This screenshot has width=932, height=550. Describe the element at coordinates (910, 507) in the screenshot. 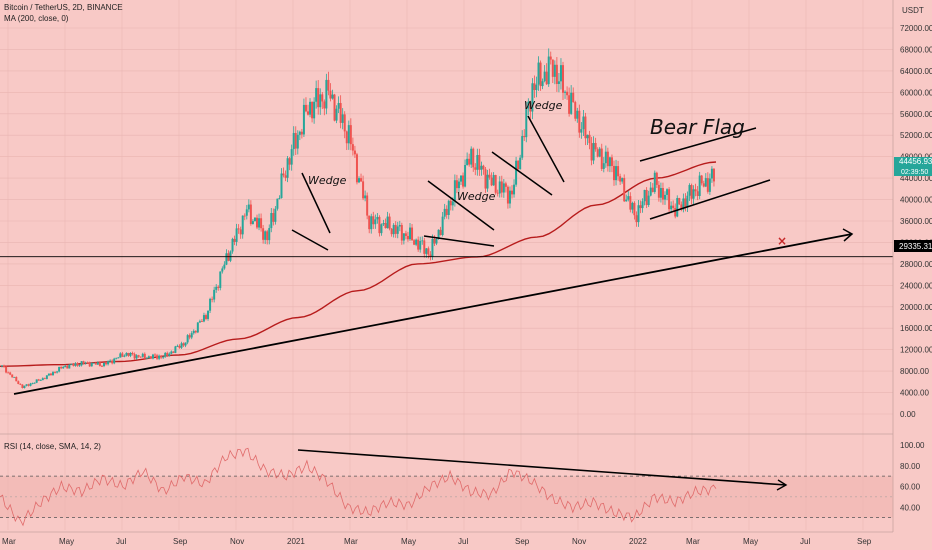

I see `rsi-tick-label: 40.00` at that location.